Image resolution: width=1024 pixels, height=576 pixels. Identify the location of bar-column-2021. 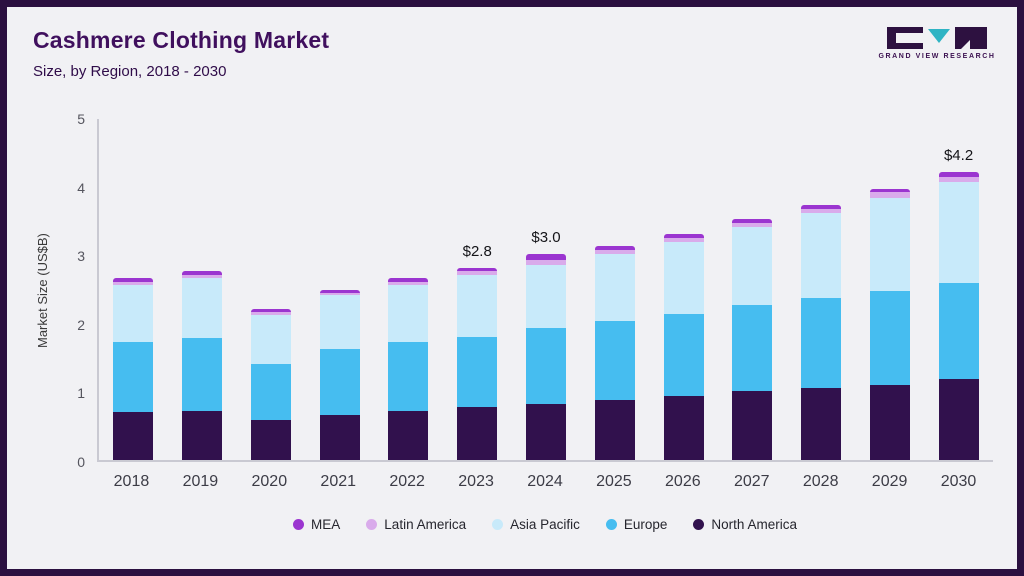
(339, 374).